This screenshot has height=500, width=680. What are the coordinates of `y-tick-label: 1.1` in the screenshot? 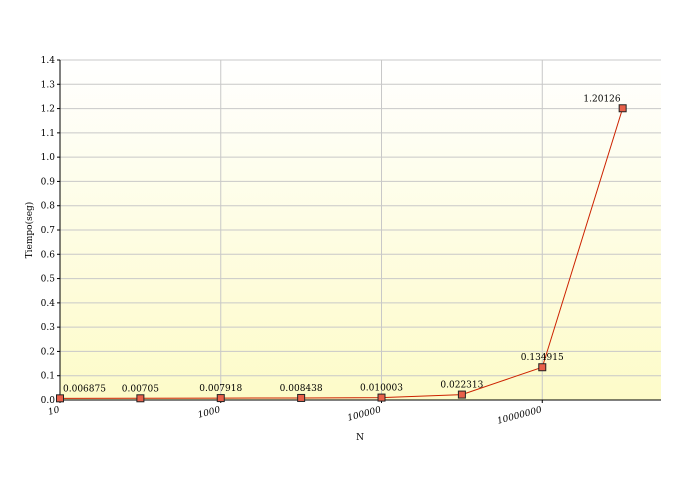 It's located at (48, 134).